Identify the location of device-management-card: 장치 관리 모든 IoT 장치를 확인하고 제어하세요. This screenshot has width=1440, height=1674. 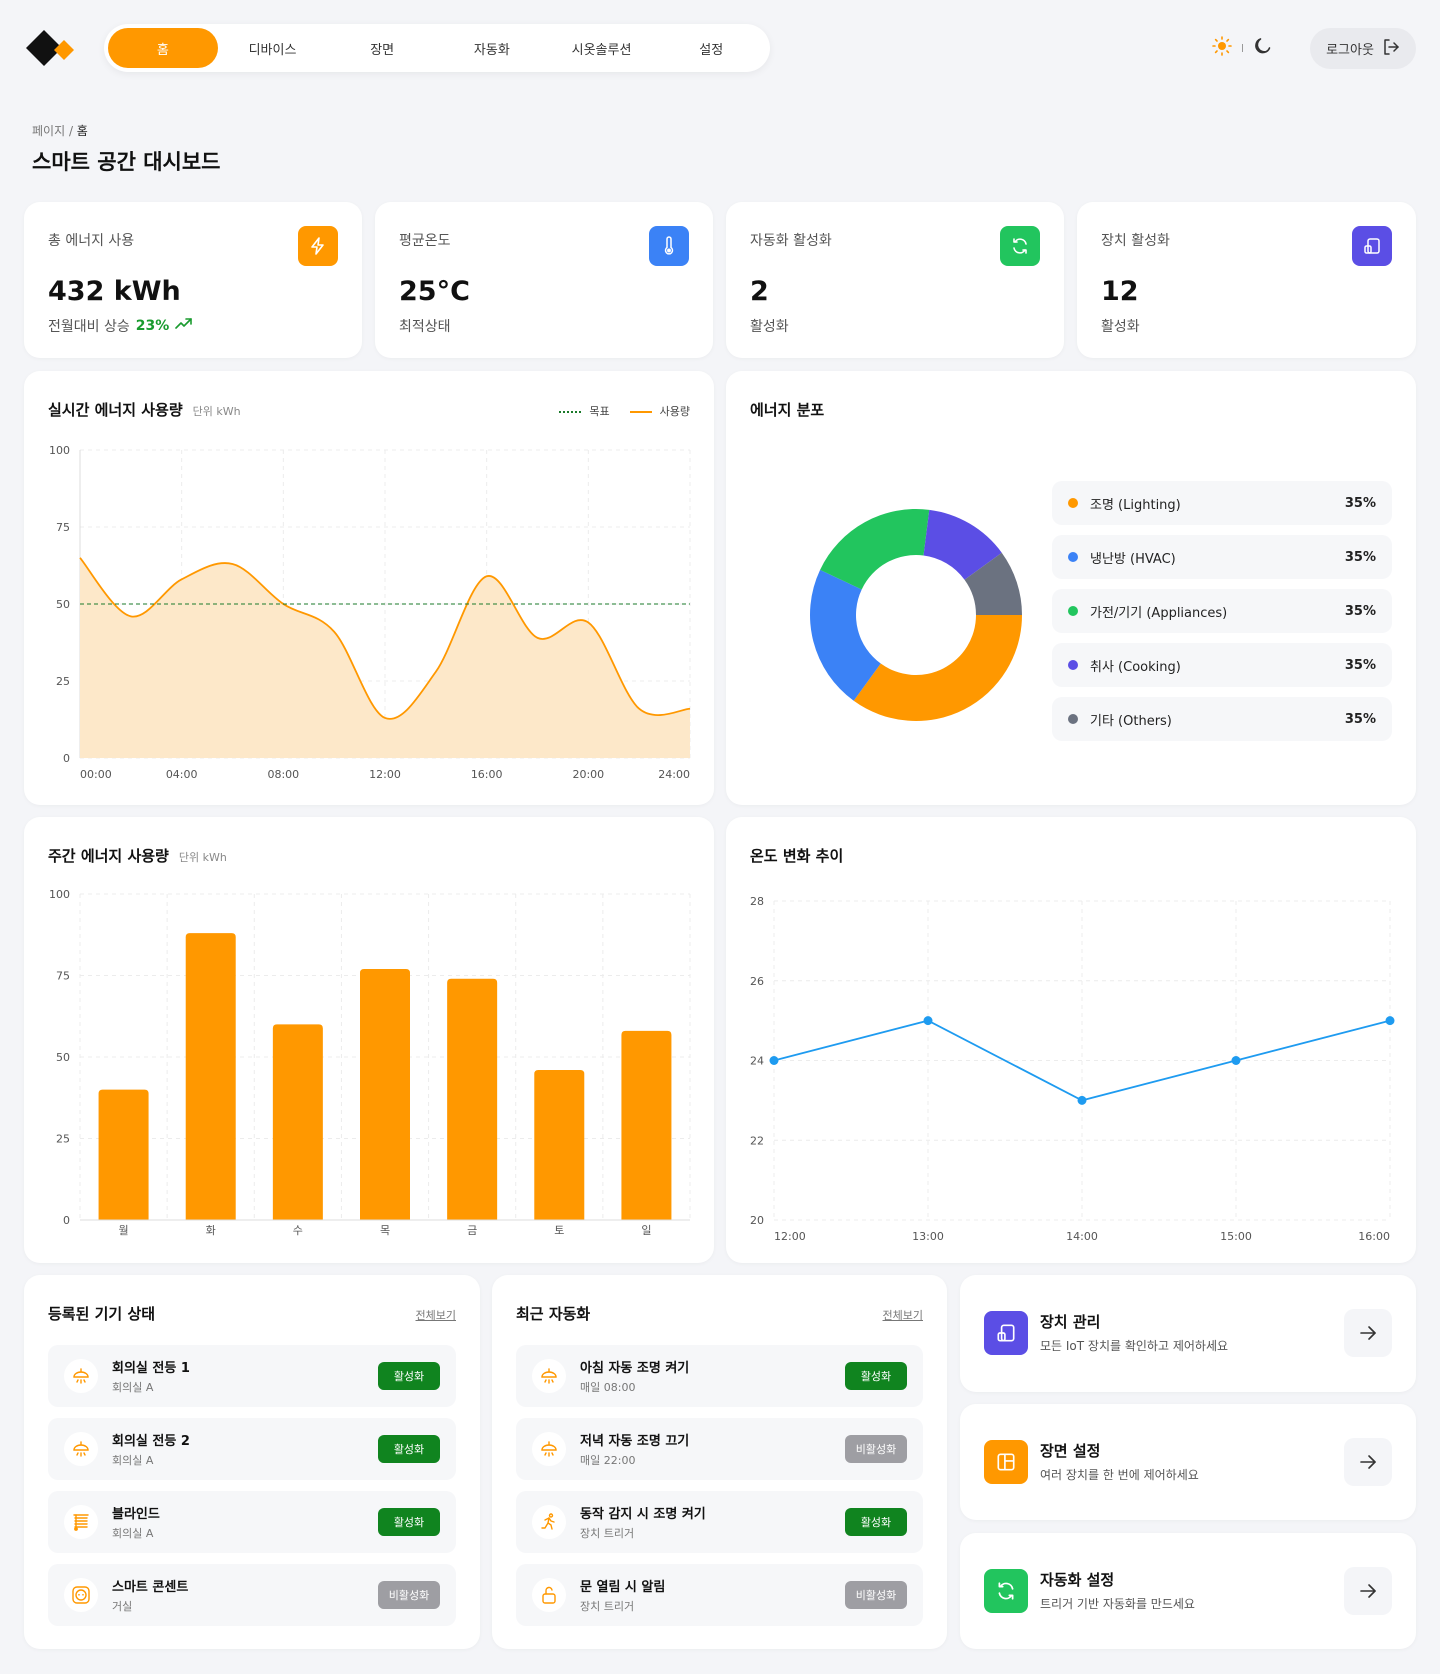
(1188, 1333).